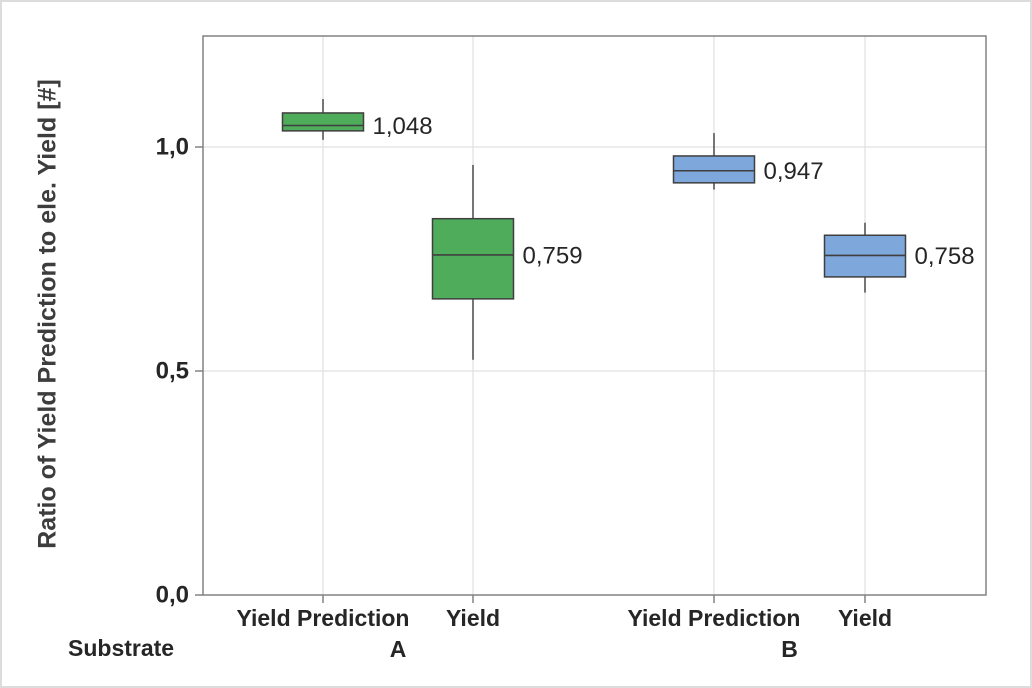  I want to click on y-tick-label: 0,0, so click(172, 595).